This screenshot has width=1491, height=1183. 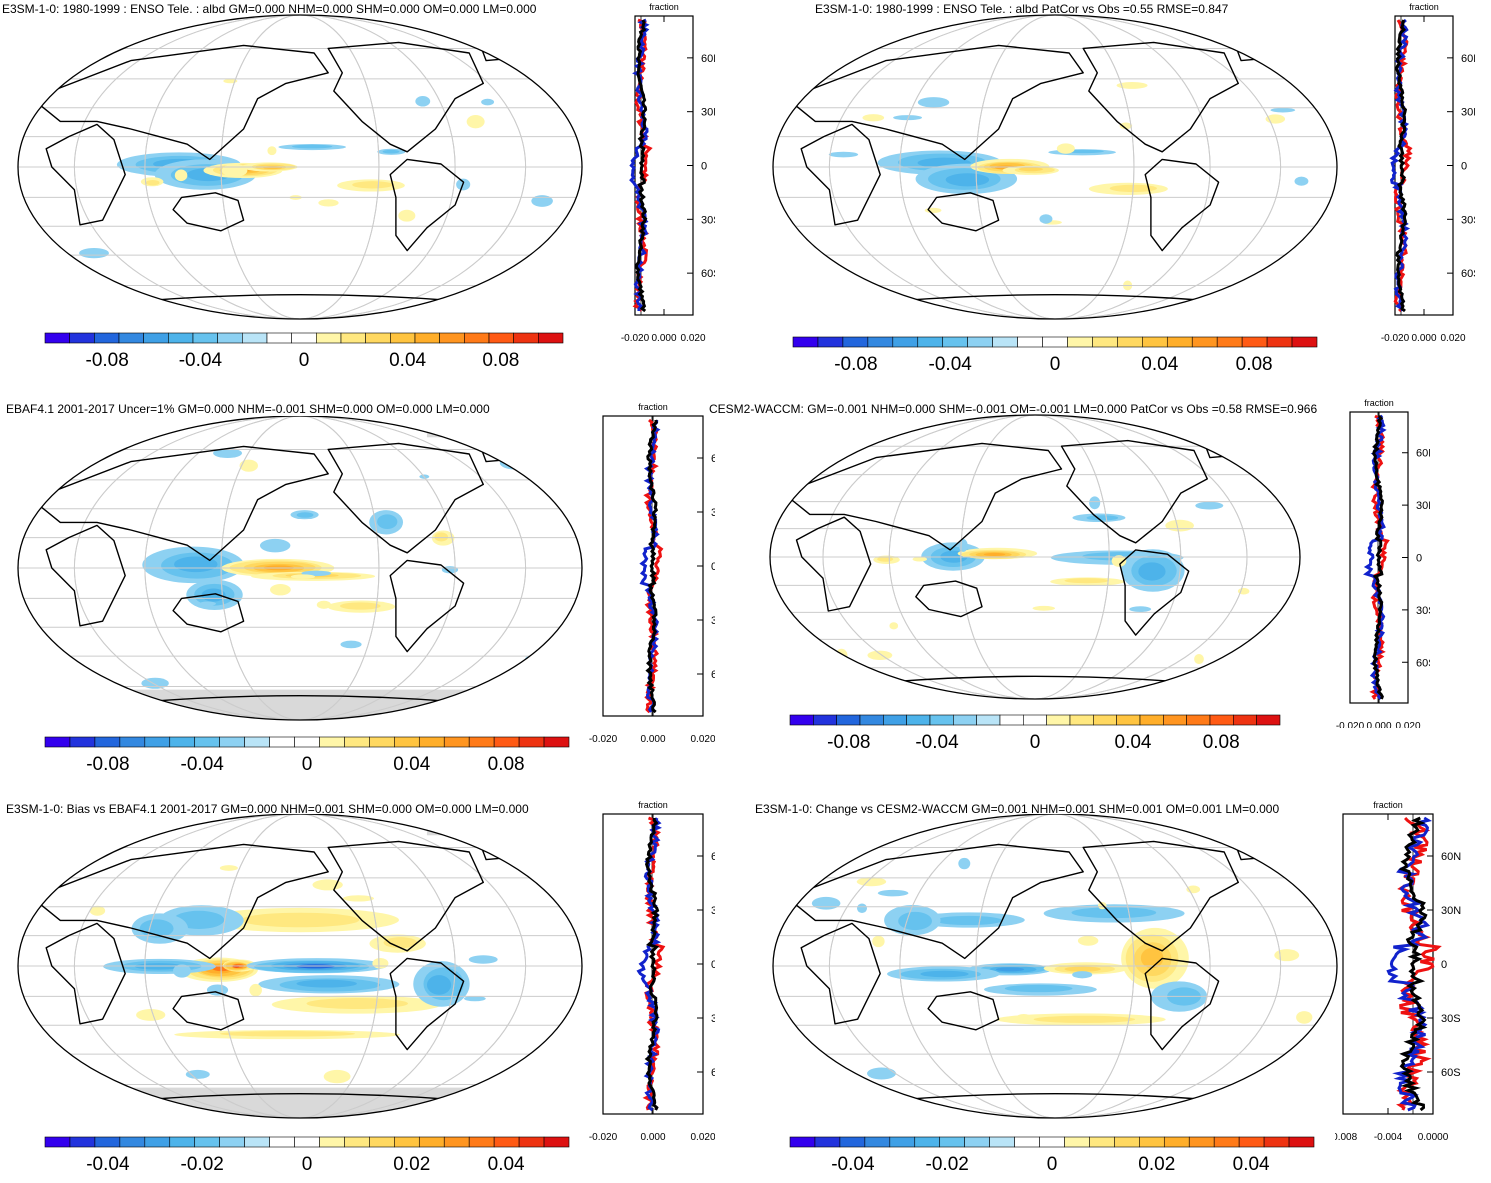 I want to click on profile-xtick-label: -0.020, so click(x=635, y=338).